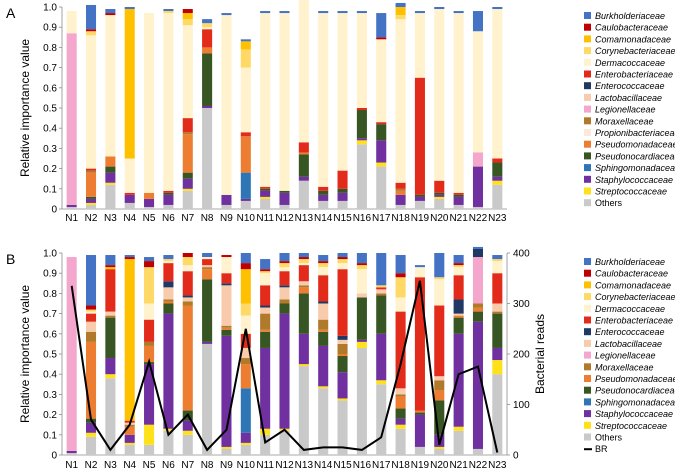  What do you see at coordinates (265, 306) in the screenshot?
I see `bar-segment-enterococcaceae-n11` at bounding box center [265, 306].